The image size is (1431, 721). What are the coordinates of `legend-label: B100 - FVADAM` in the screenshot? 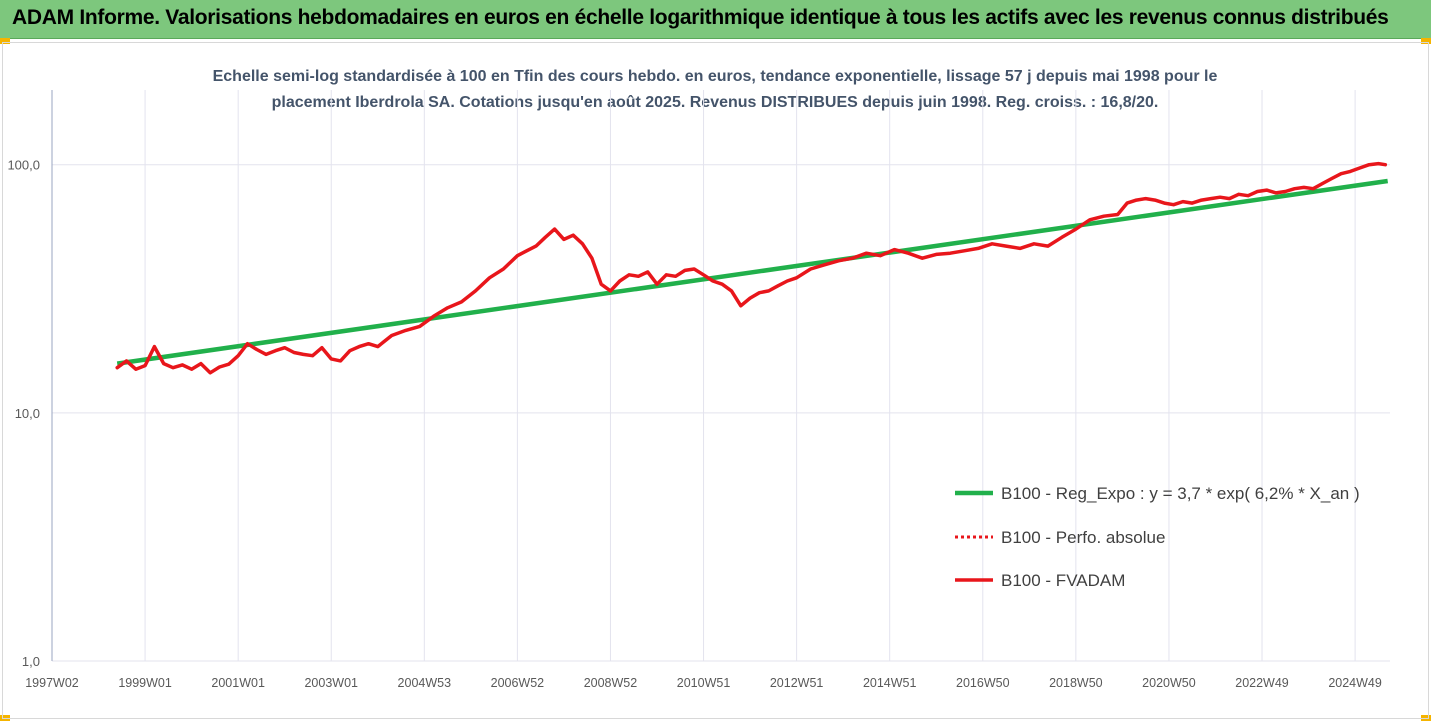 It's located at (1063, 580).